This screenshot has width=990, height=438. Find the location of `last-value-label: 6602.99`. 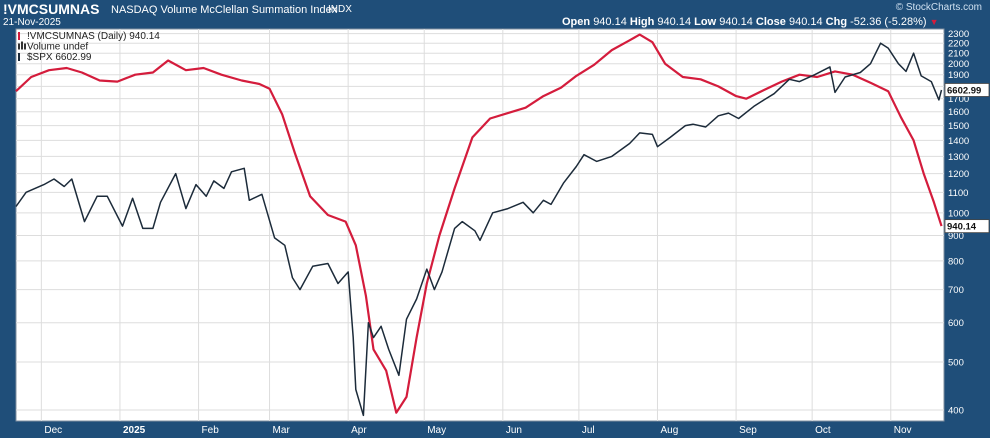

last-value-label: 6602.99 is located at coordinates (964, 90).